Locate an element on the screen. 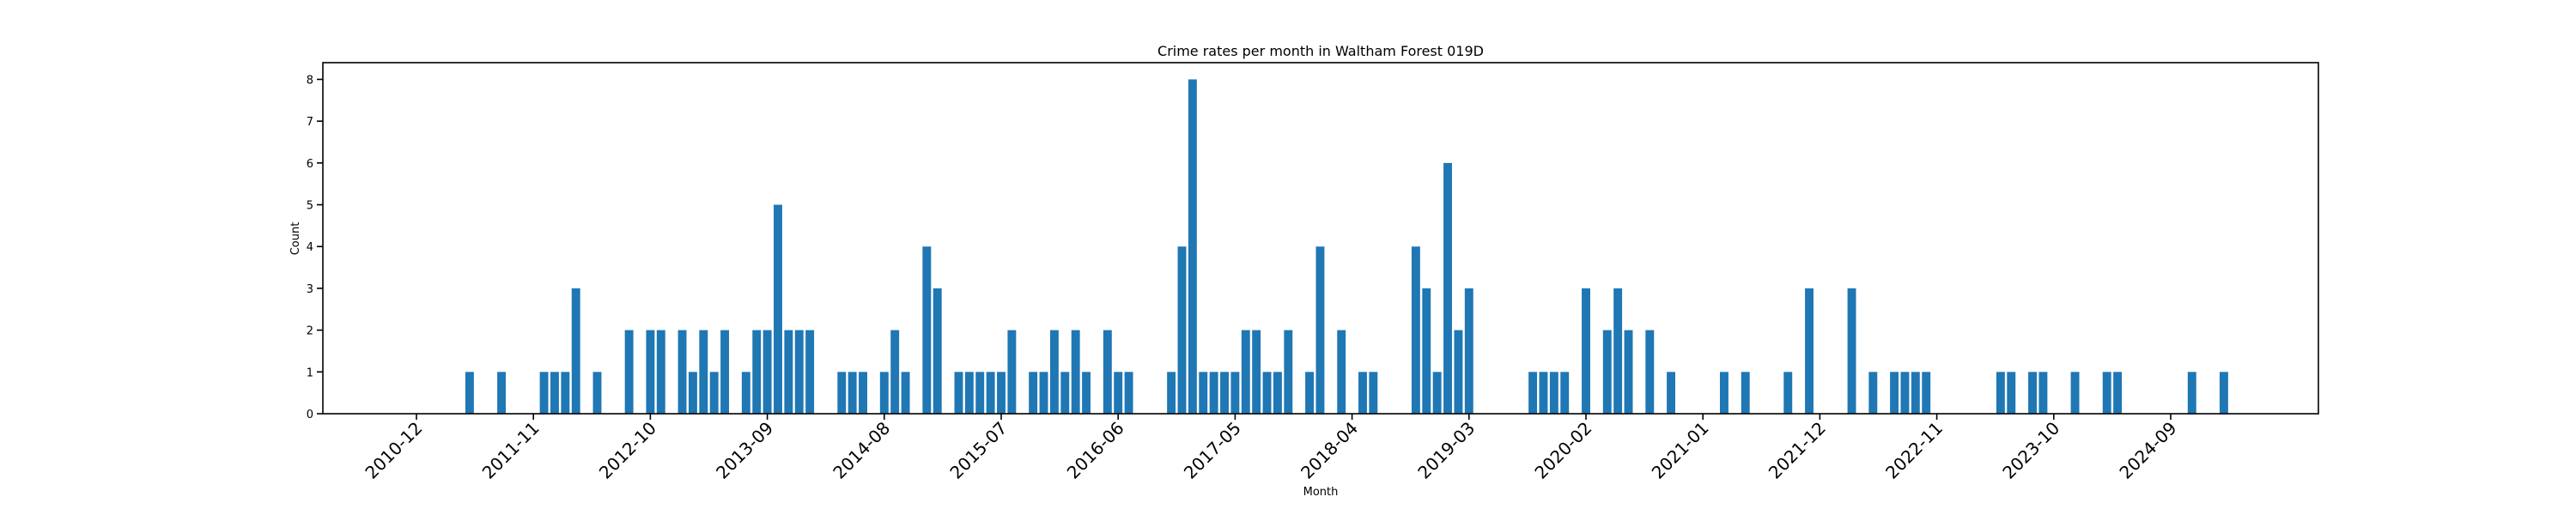 This screenshot has width=2576, height=515. x-tick-label: 2017-05 is located at coordinates (1213, 450).